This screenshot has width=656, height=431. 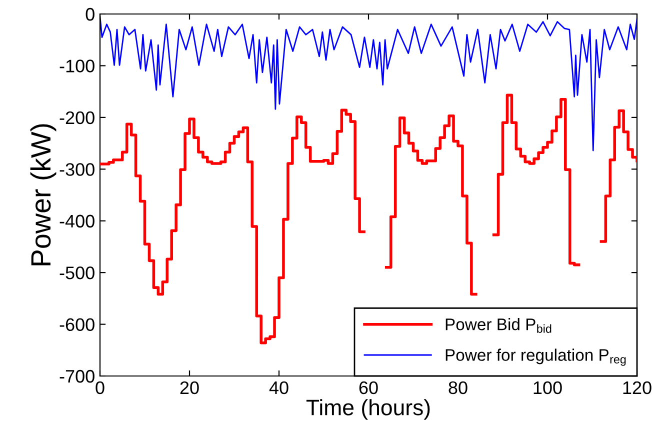 What do you see at coordinates (458, 387) in the screenshot?
I see `x-tick-label: 80` at bounding box center [458, 387].